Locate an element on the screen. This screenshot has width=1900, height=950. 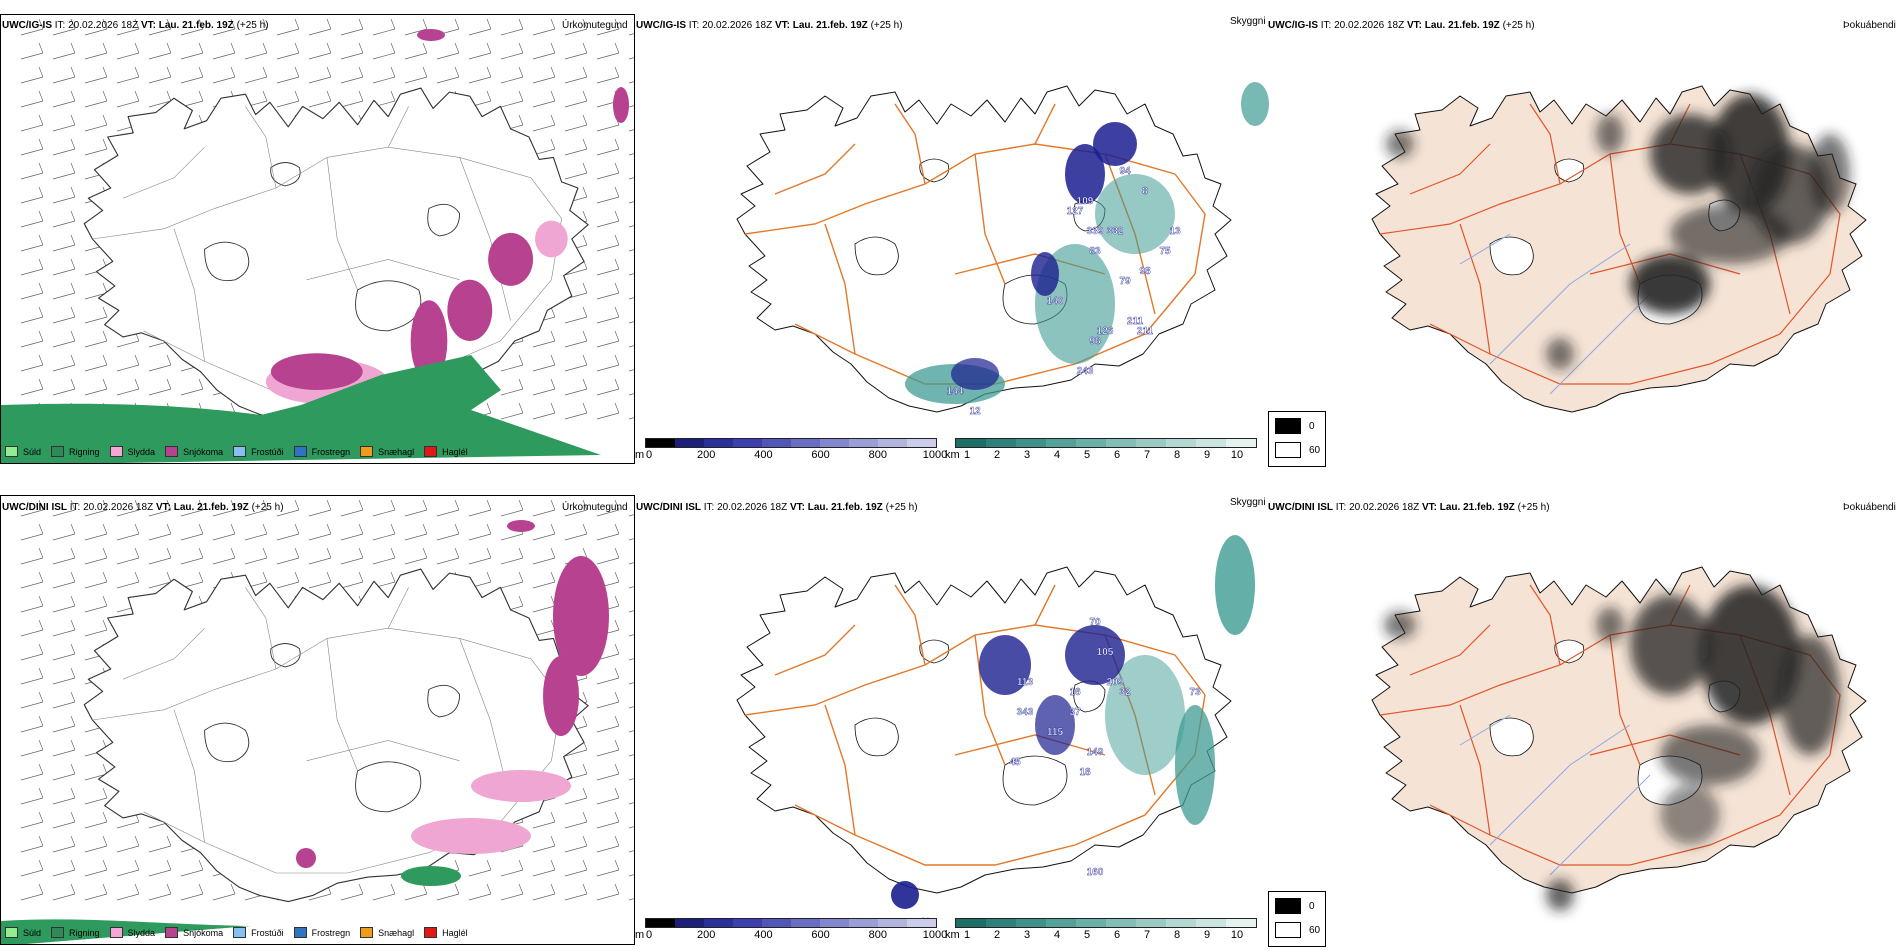
visibility-colorbar-top: km 1 2 3 4 5 6 7 8 9 10 is located at coordinates (1105, 453).